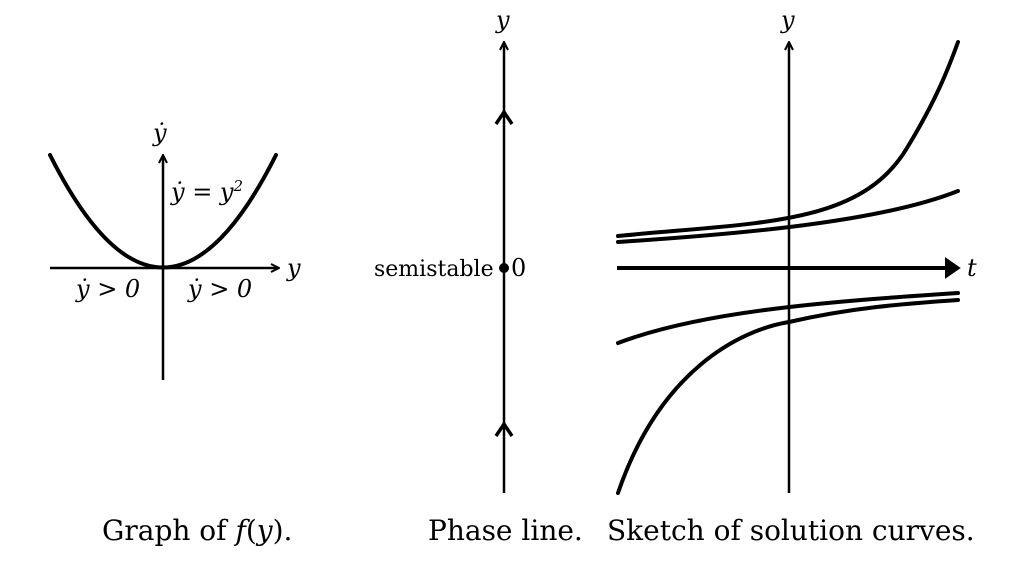 This screenshot has width=1036, height=564. What do you see at coordinates (505, 530) in the screenshot?
I see `phase-line-caption: Phase line.` at bounding box center [505, 530].